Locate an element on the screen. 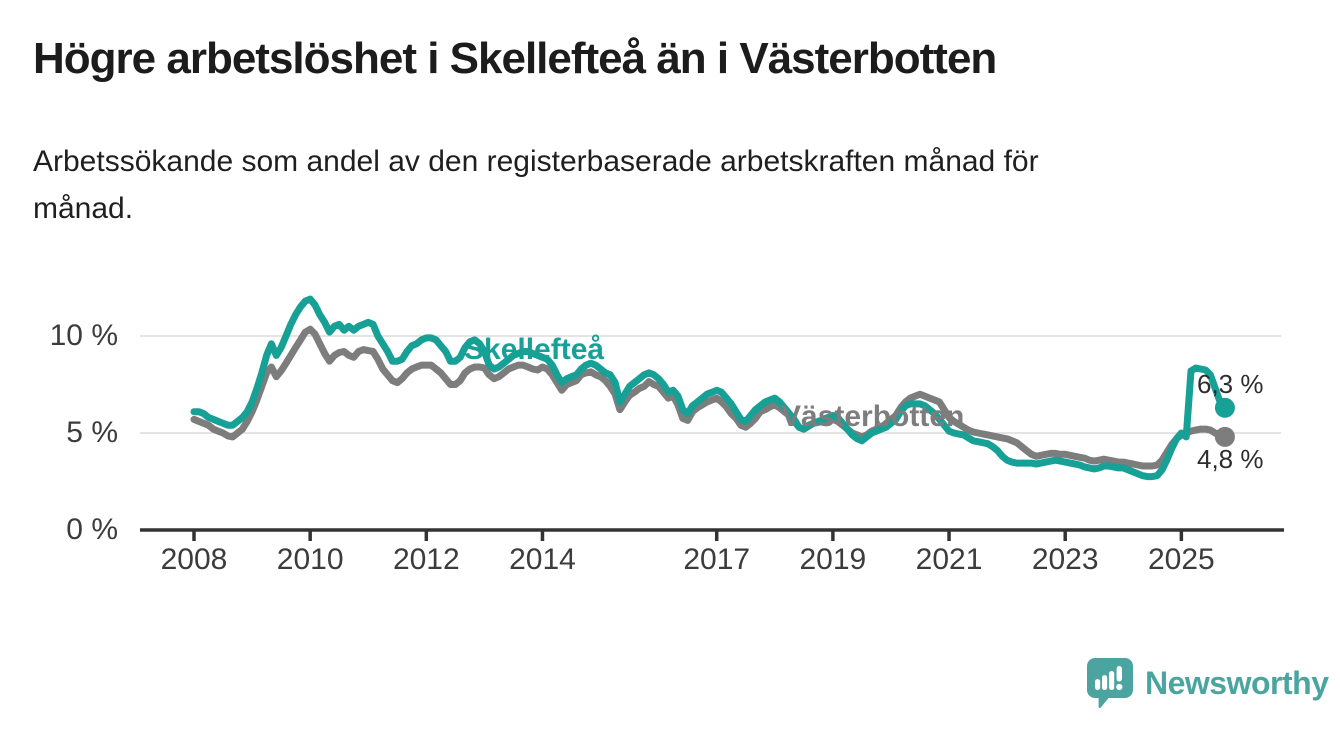  brand-logo-lockup: Newsworthy is located at coordinates (1208, 683).